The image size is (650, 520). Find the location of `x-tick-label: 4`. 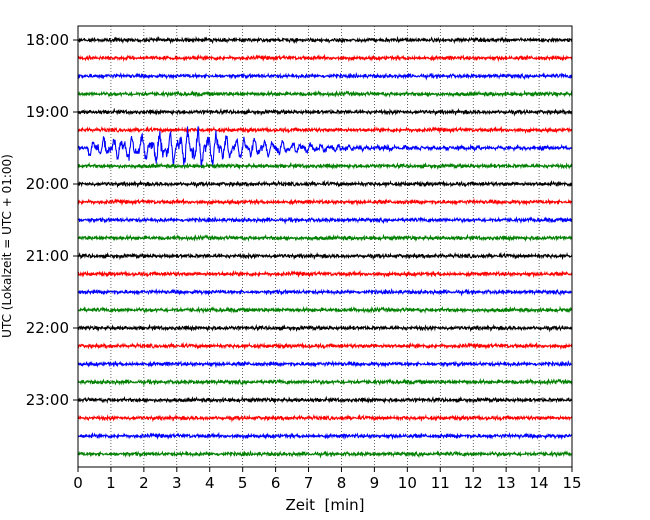

x-tick-label: 4 is located at coordinates (210, 483).